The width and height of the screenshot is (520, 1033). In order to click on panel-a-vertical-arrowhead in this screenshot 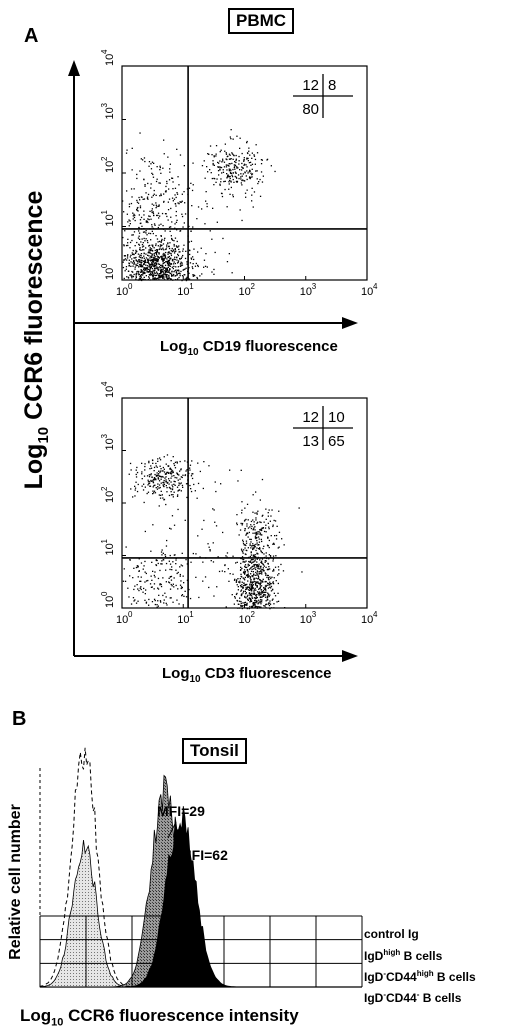, I will do `click(74, 68)`.